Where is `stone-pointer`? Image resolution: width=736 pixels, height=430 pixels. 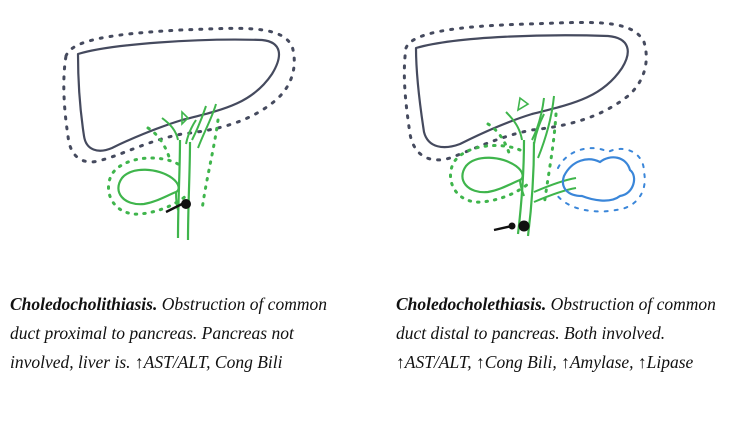
stone-pointer is located at coordinates (174, 208).